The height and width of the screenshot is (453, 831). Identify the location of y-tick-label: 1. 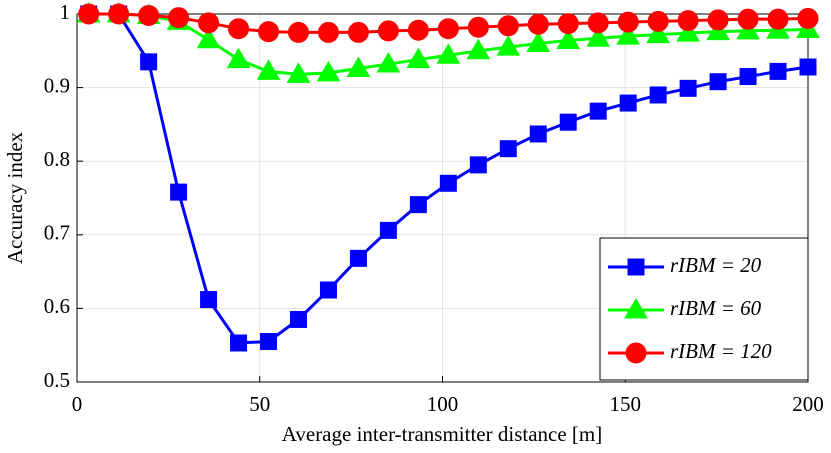
(65, 12).